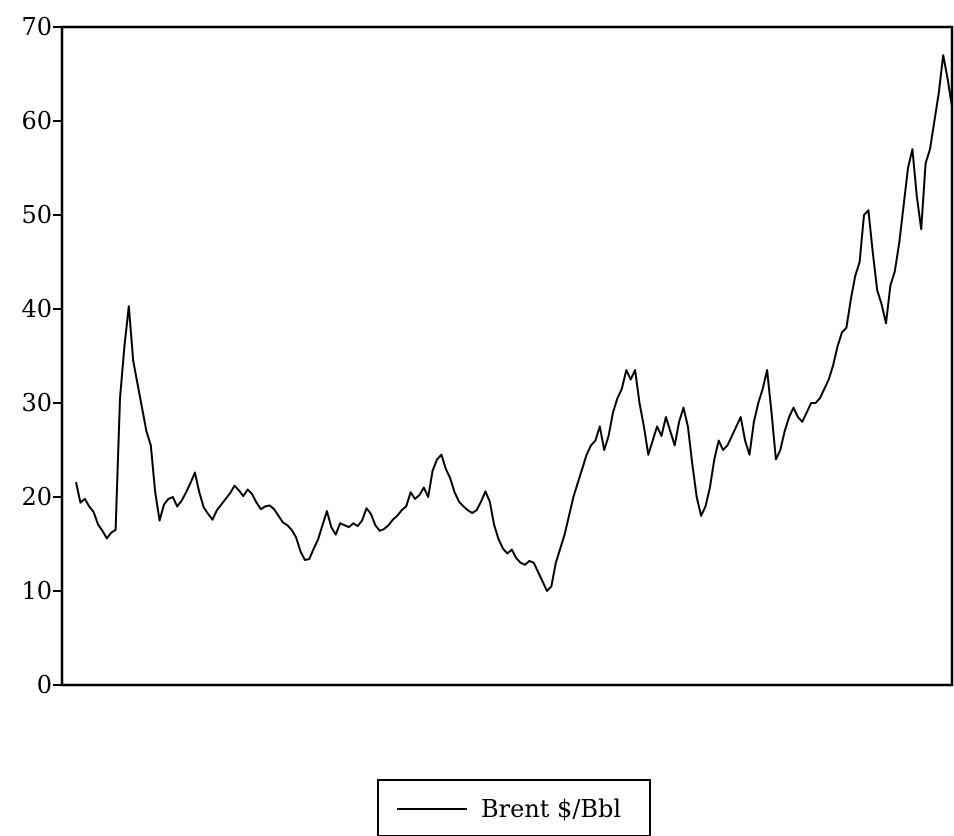 This screenshot has width=954, height=836. I want to click on legend-label: Brent $/Bbl, so click(551, 809).